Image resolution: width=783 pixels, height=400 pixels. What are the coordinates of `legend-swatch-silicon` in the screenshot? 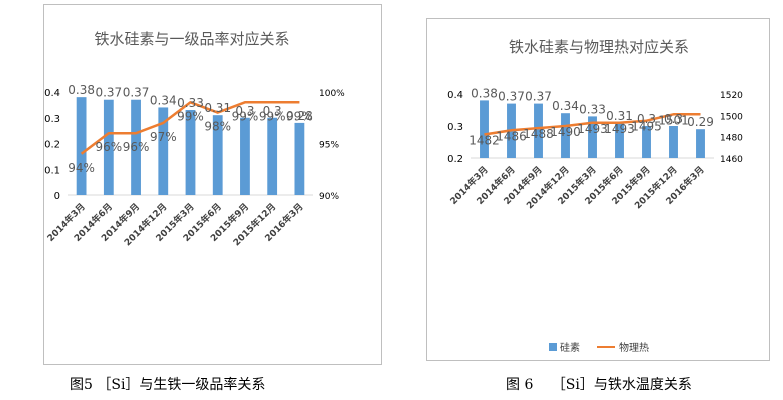 It's located at (553, 347).